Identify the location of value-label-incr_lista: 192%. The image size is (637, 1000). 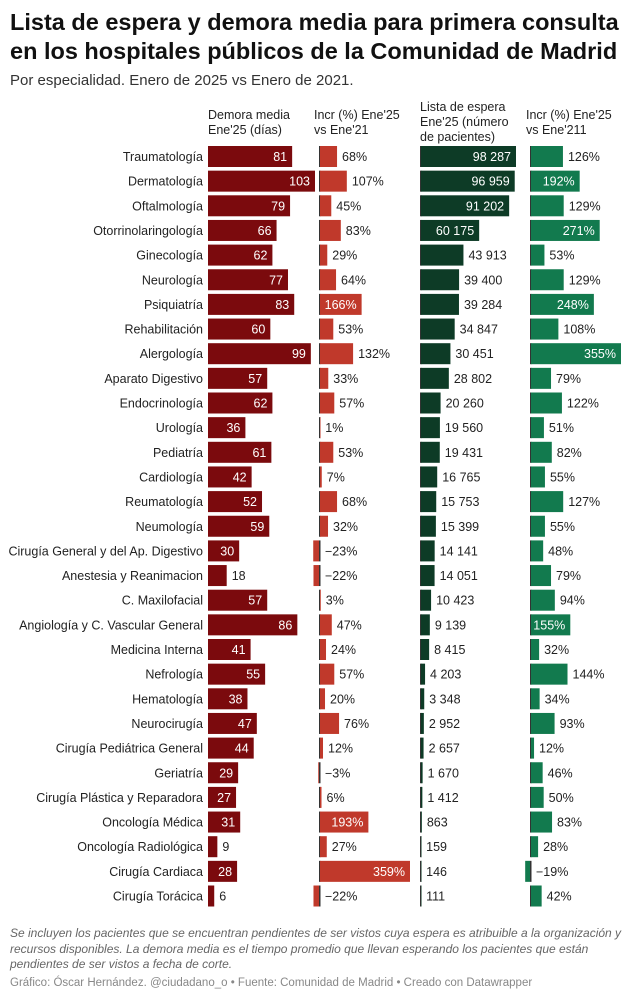
(559, 182).